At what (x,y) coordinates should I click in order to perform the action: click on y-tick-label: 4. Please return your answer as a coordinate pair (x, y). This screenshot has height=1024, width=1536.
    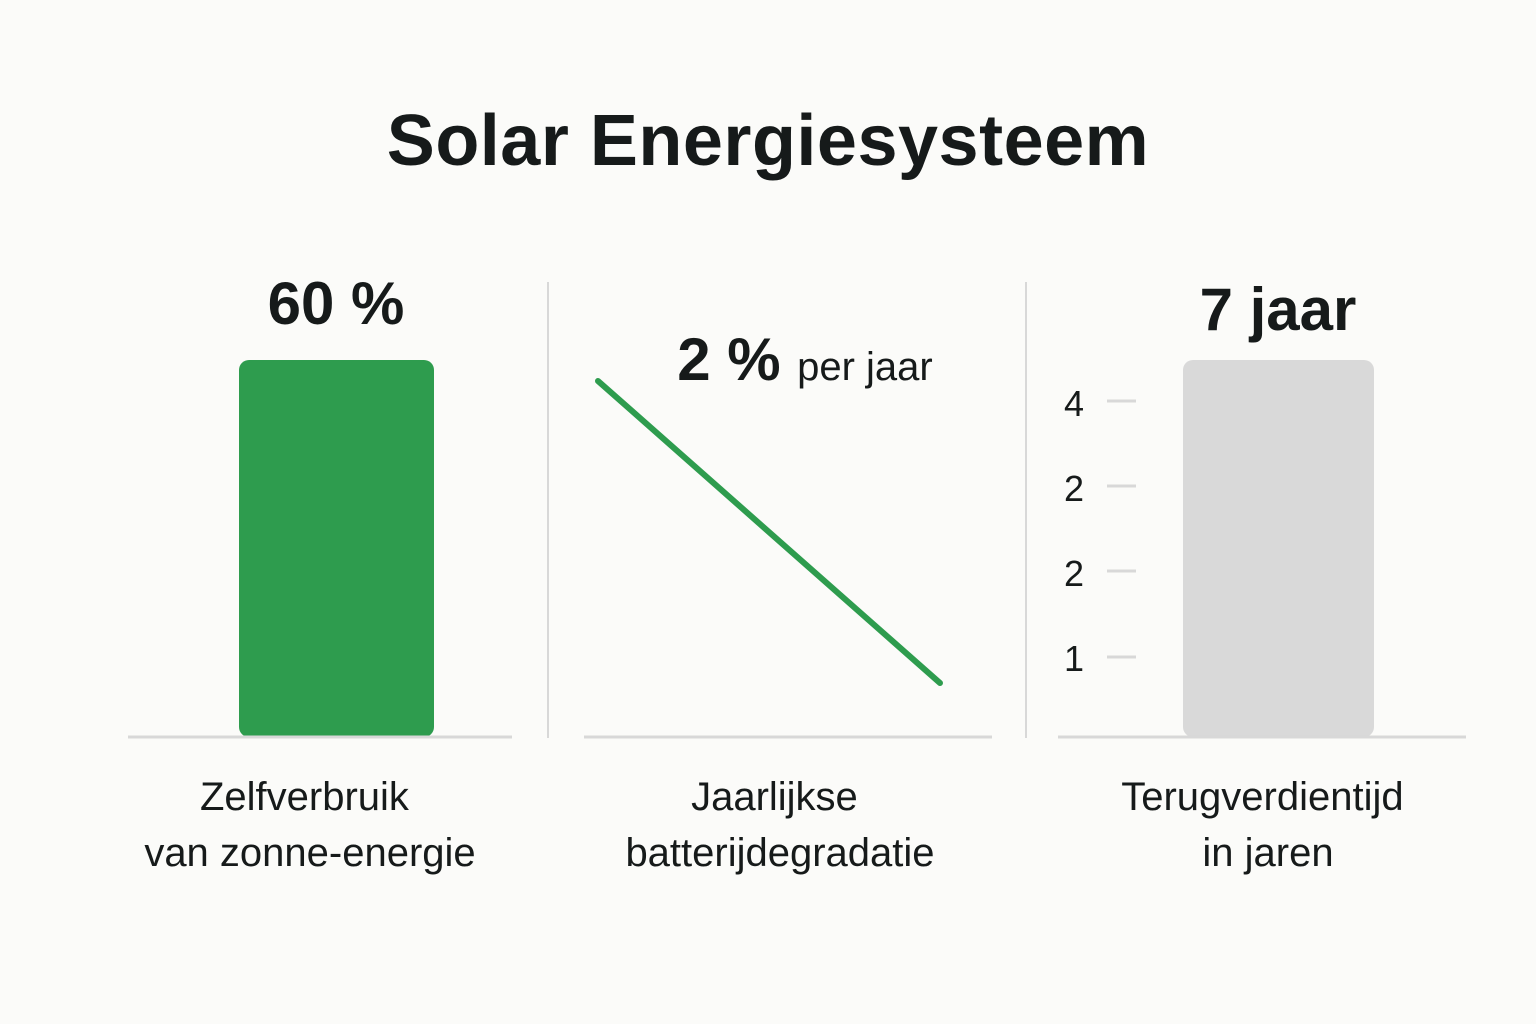
    Looking at the image, I should click on (1074, 403).